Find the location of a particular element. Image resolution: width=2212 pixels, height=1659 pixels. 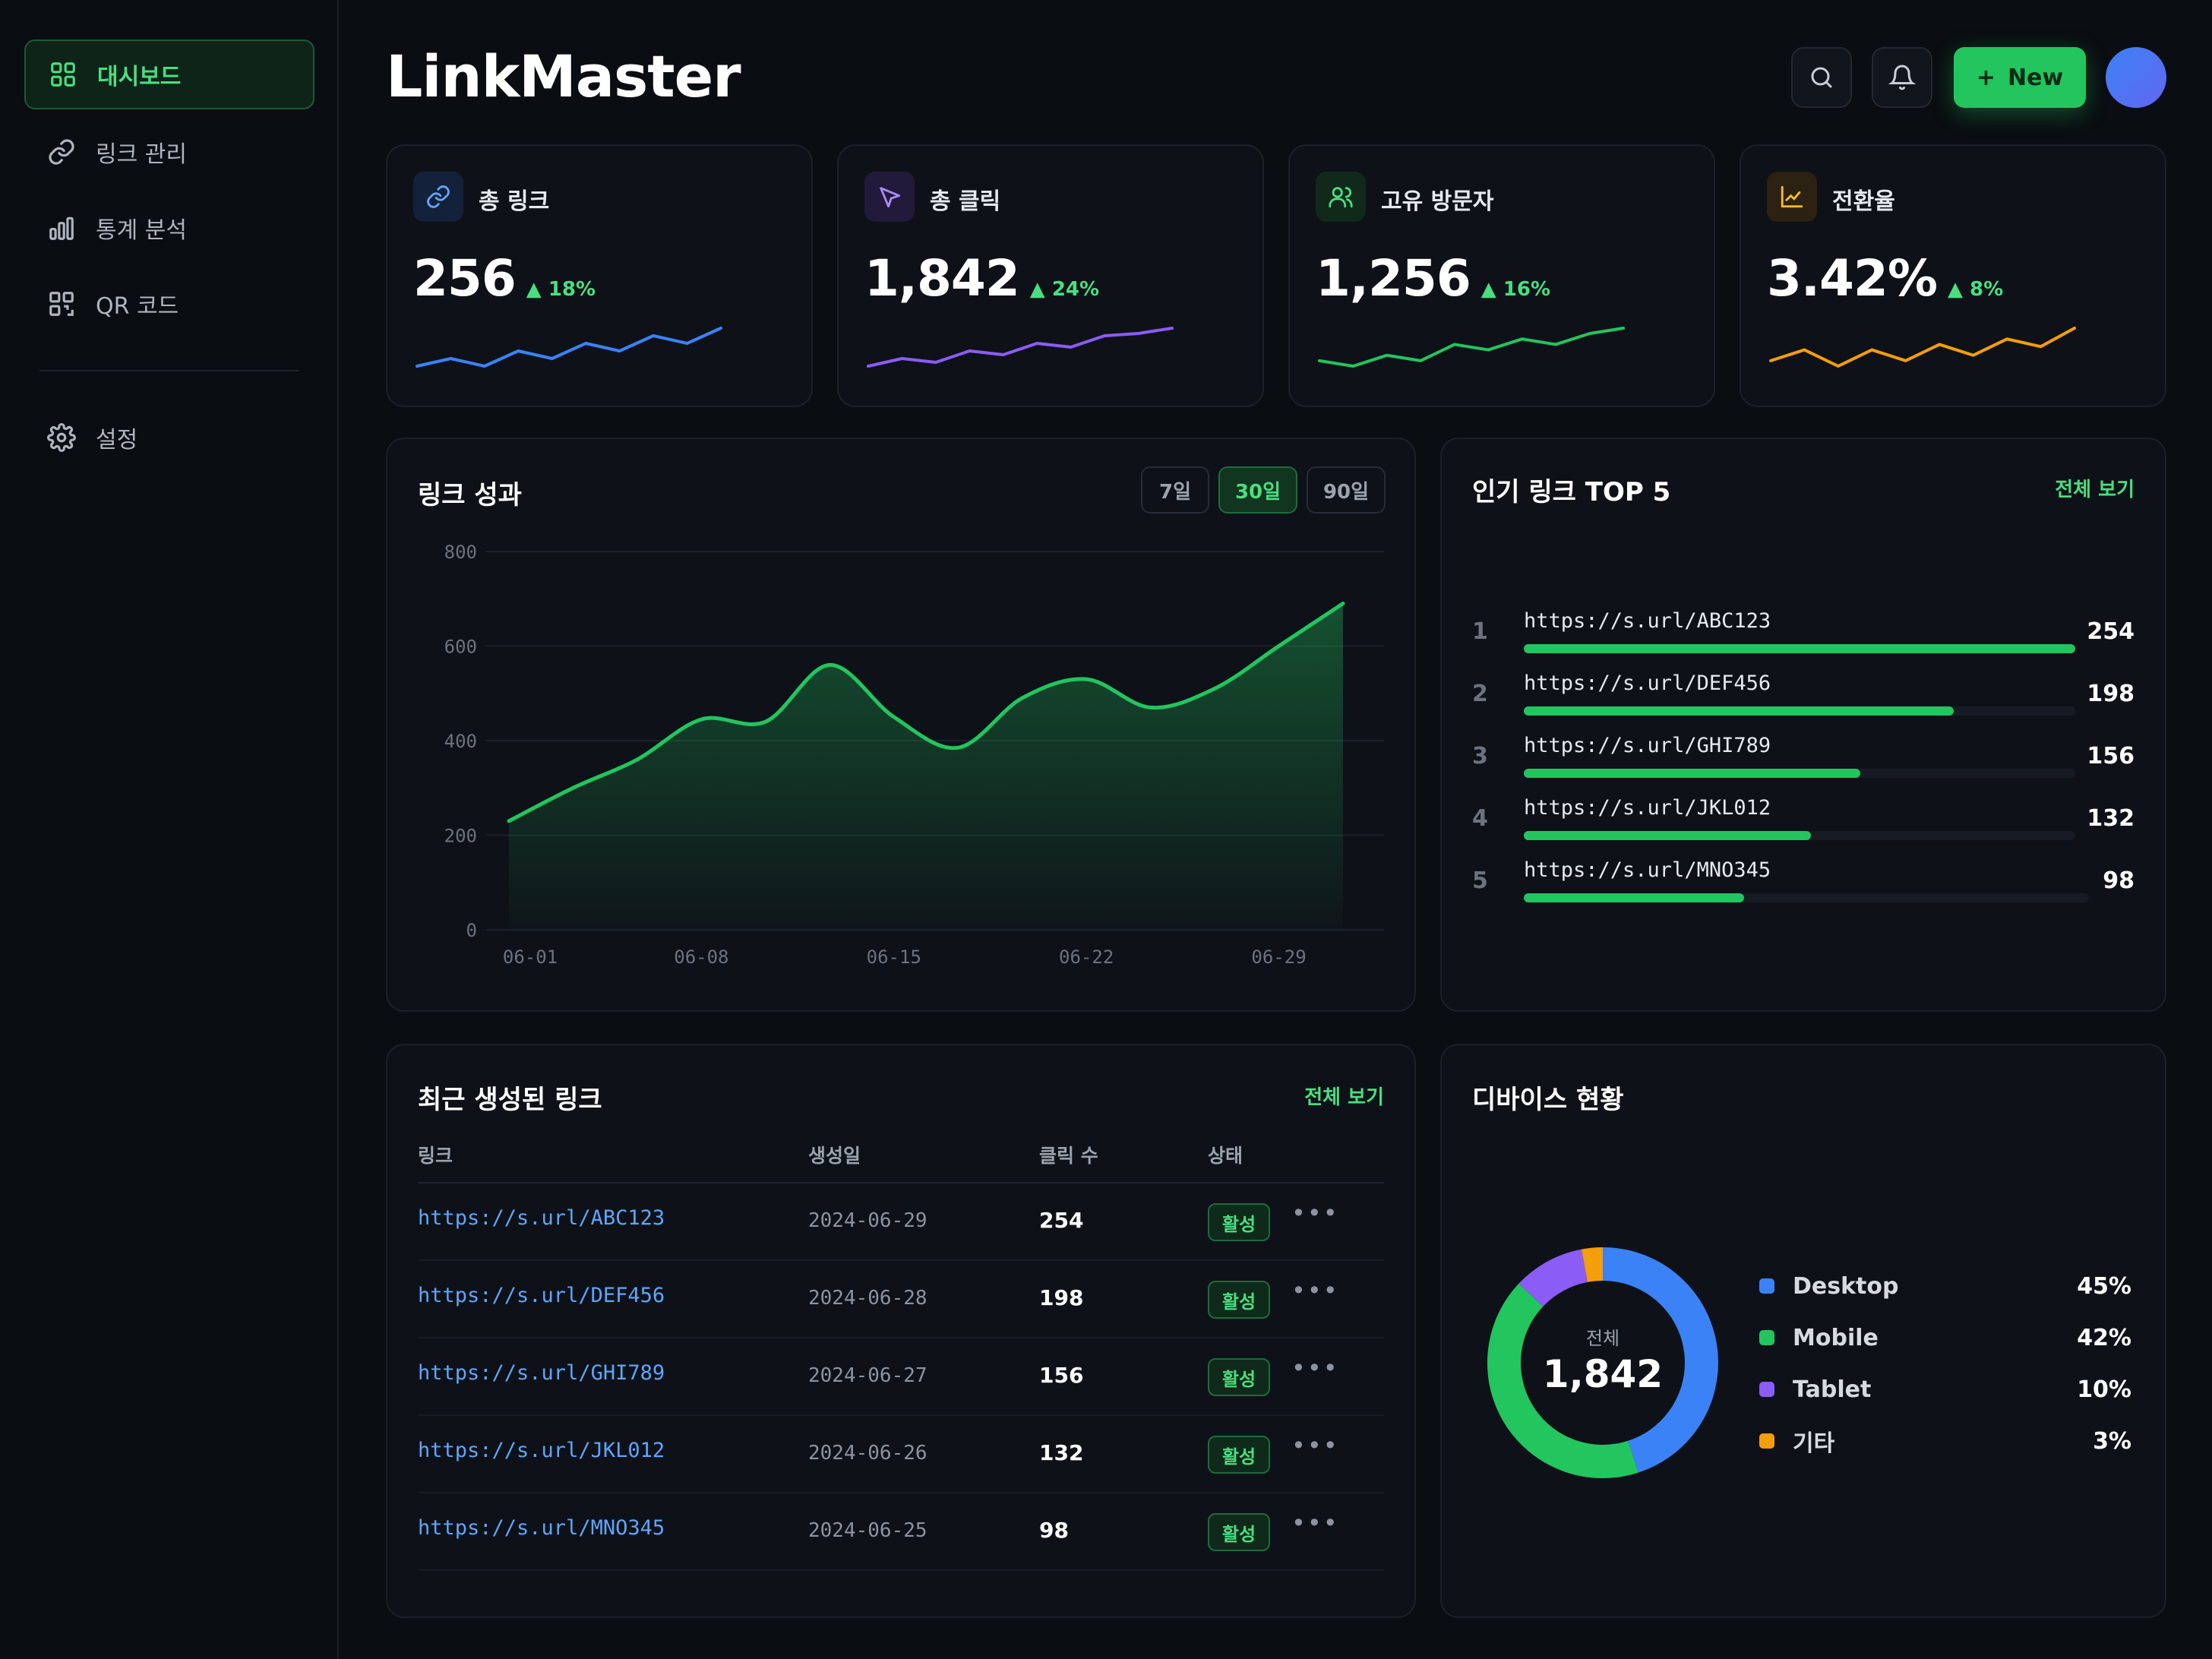

sidebar-item-label: 링크 관리 is located at coordinates (141, 154).